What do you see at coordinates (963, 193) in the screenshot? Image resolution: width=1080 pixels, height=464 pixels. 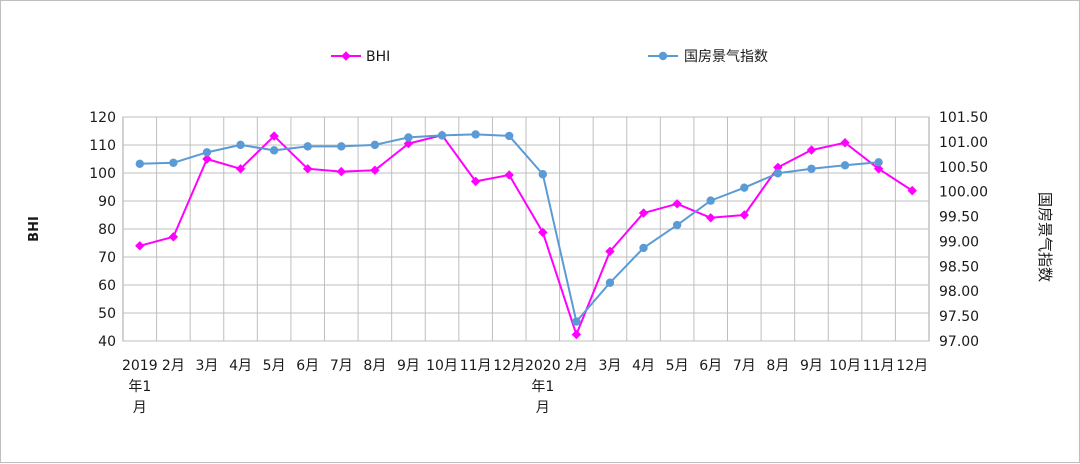 I see `y-tick-label-right: 100.00` at bounding box center [963, 193].